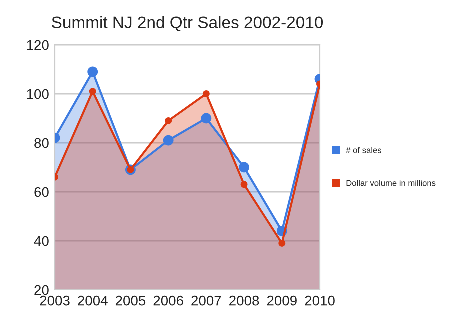 The width and height of the screenshot is (450, 320). Describe the element at coordinates (38, 94) in the screenshot. I see `y-tick-label: 100` at that location.